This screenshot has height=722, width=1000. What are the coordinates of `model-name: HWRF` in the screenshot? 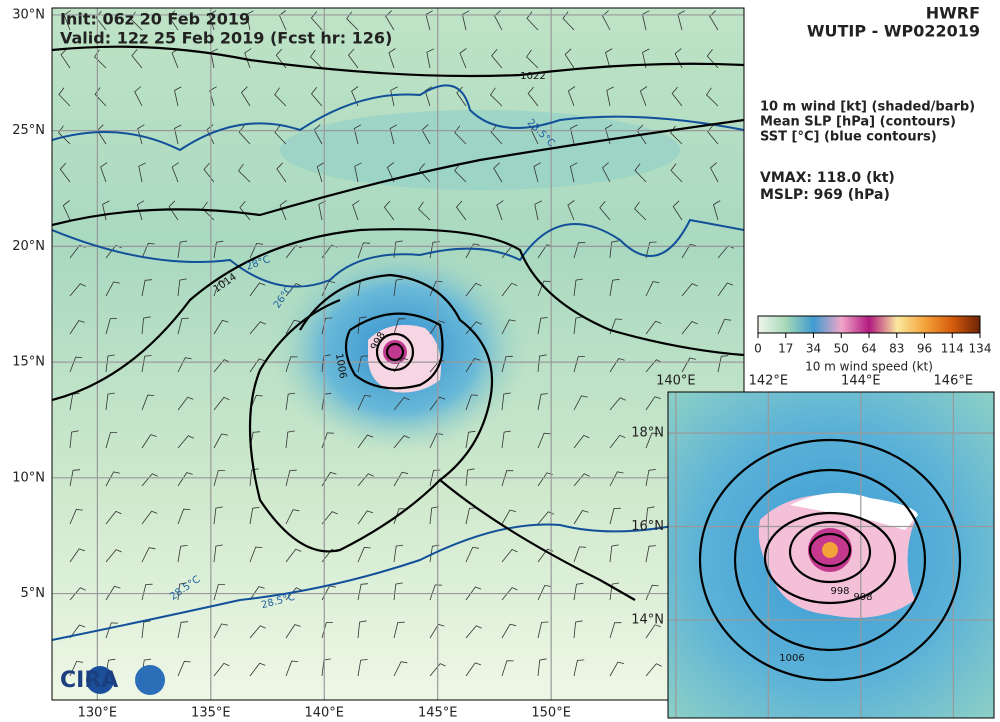 It's located at (953, 13).